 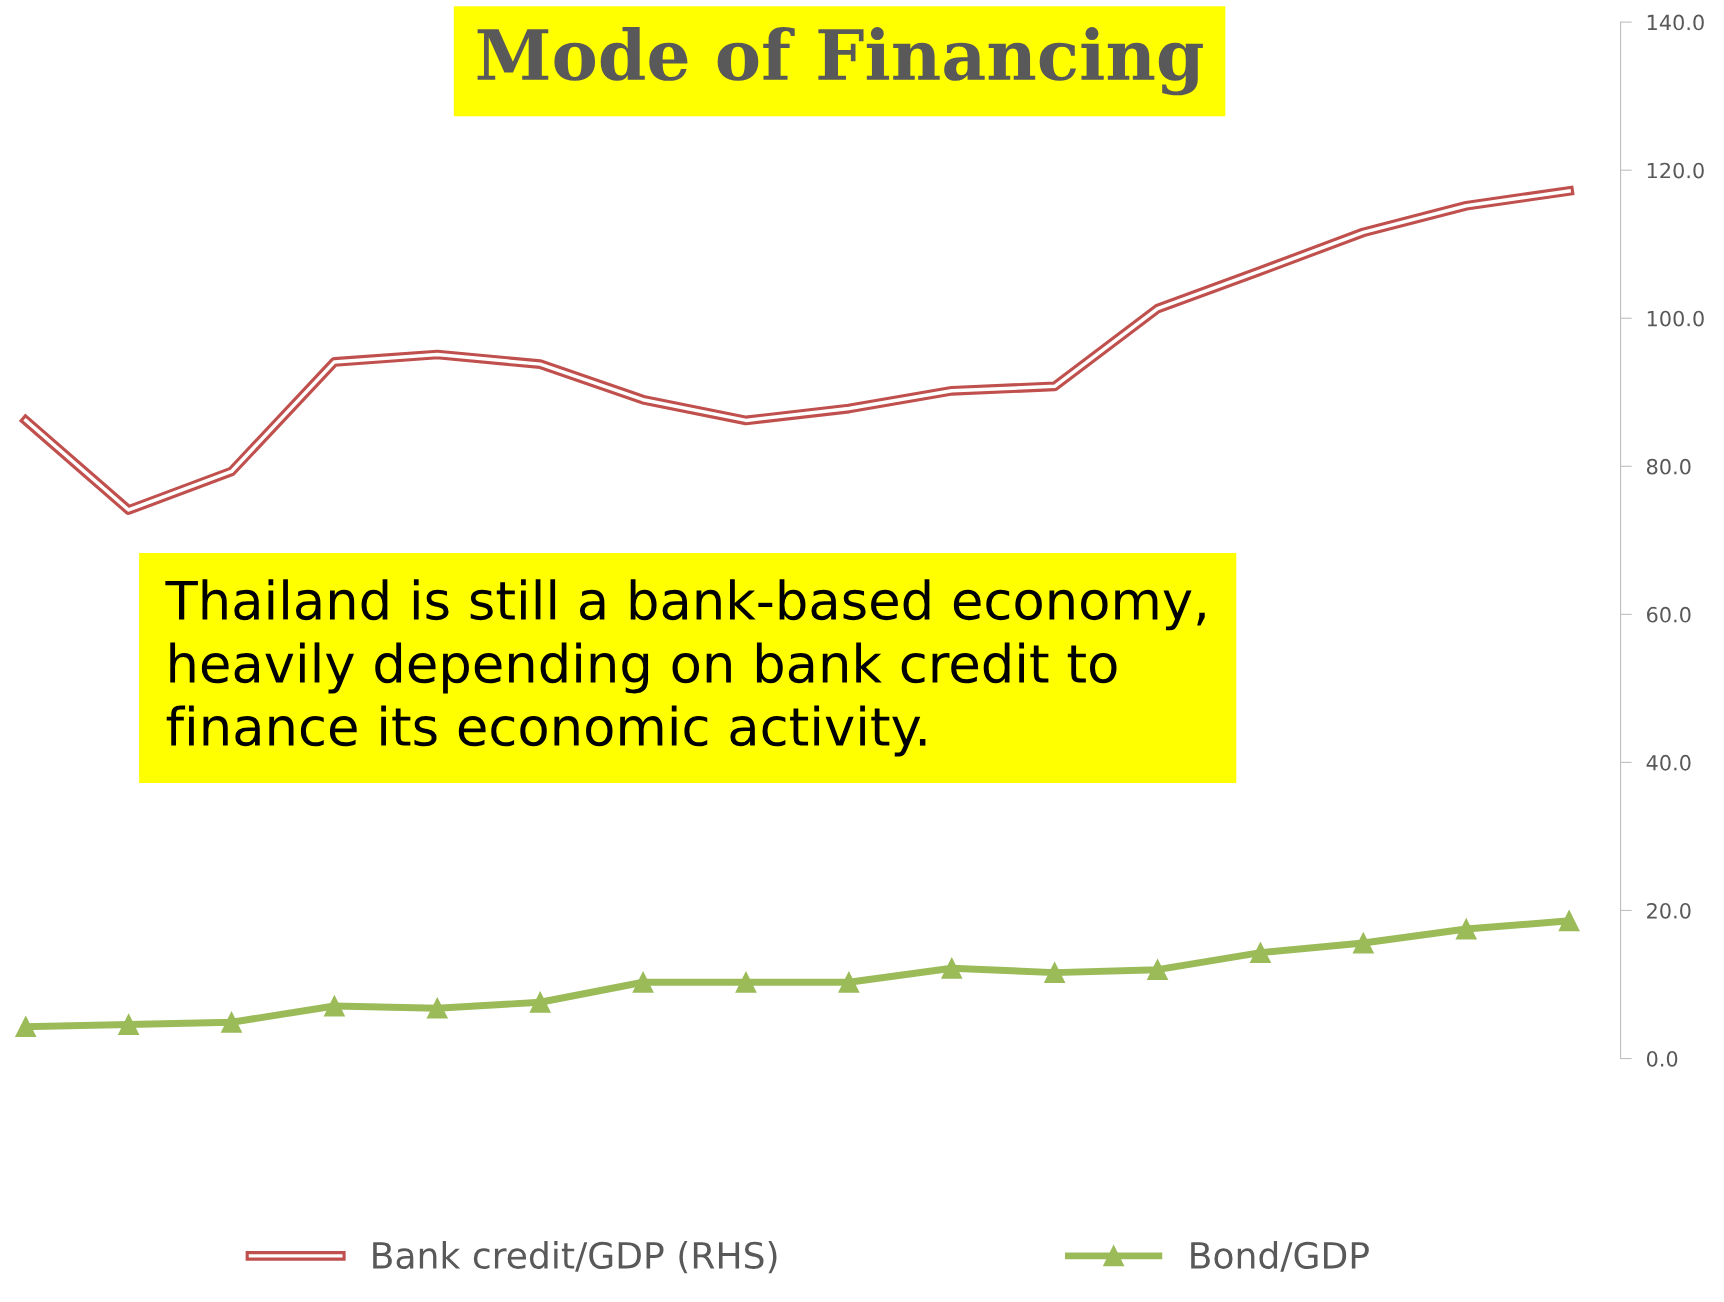 I want to click on y-tick-label: 100.0, so click(x=1675, y=318).